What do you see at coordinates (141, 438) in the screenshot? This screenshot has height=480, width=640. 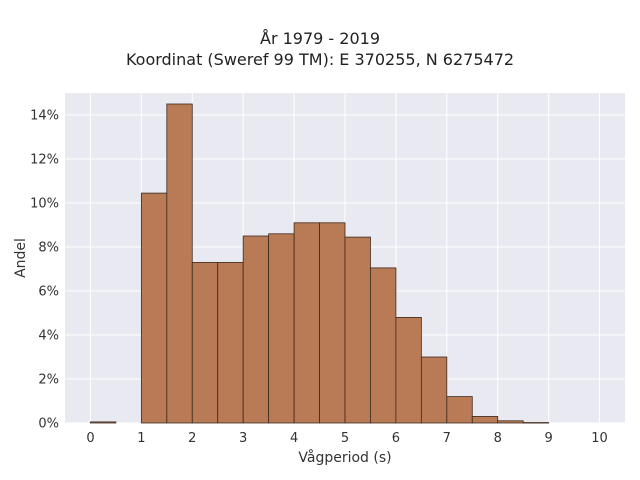 I see `x-tick-label: 1` at bounding box center [141, 438].